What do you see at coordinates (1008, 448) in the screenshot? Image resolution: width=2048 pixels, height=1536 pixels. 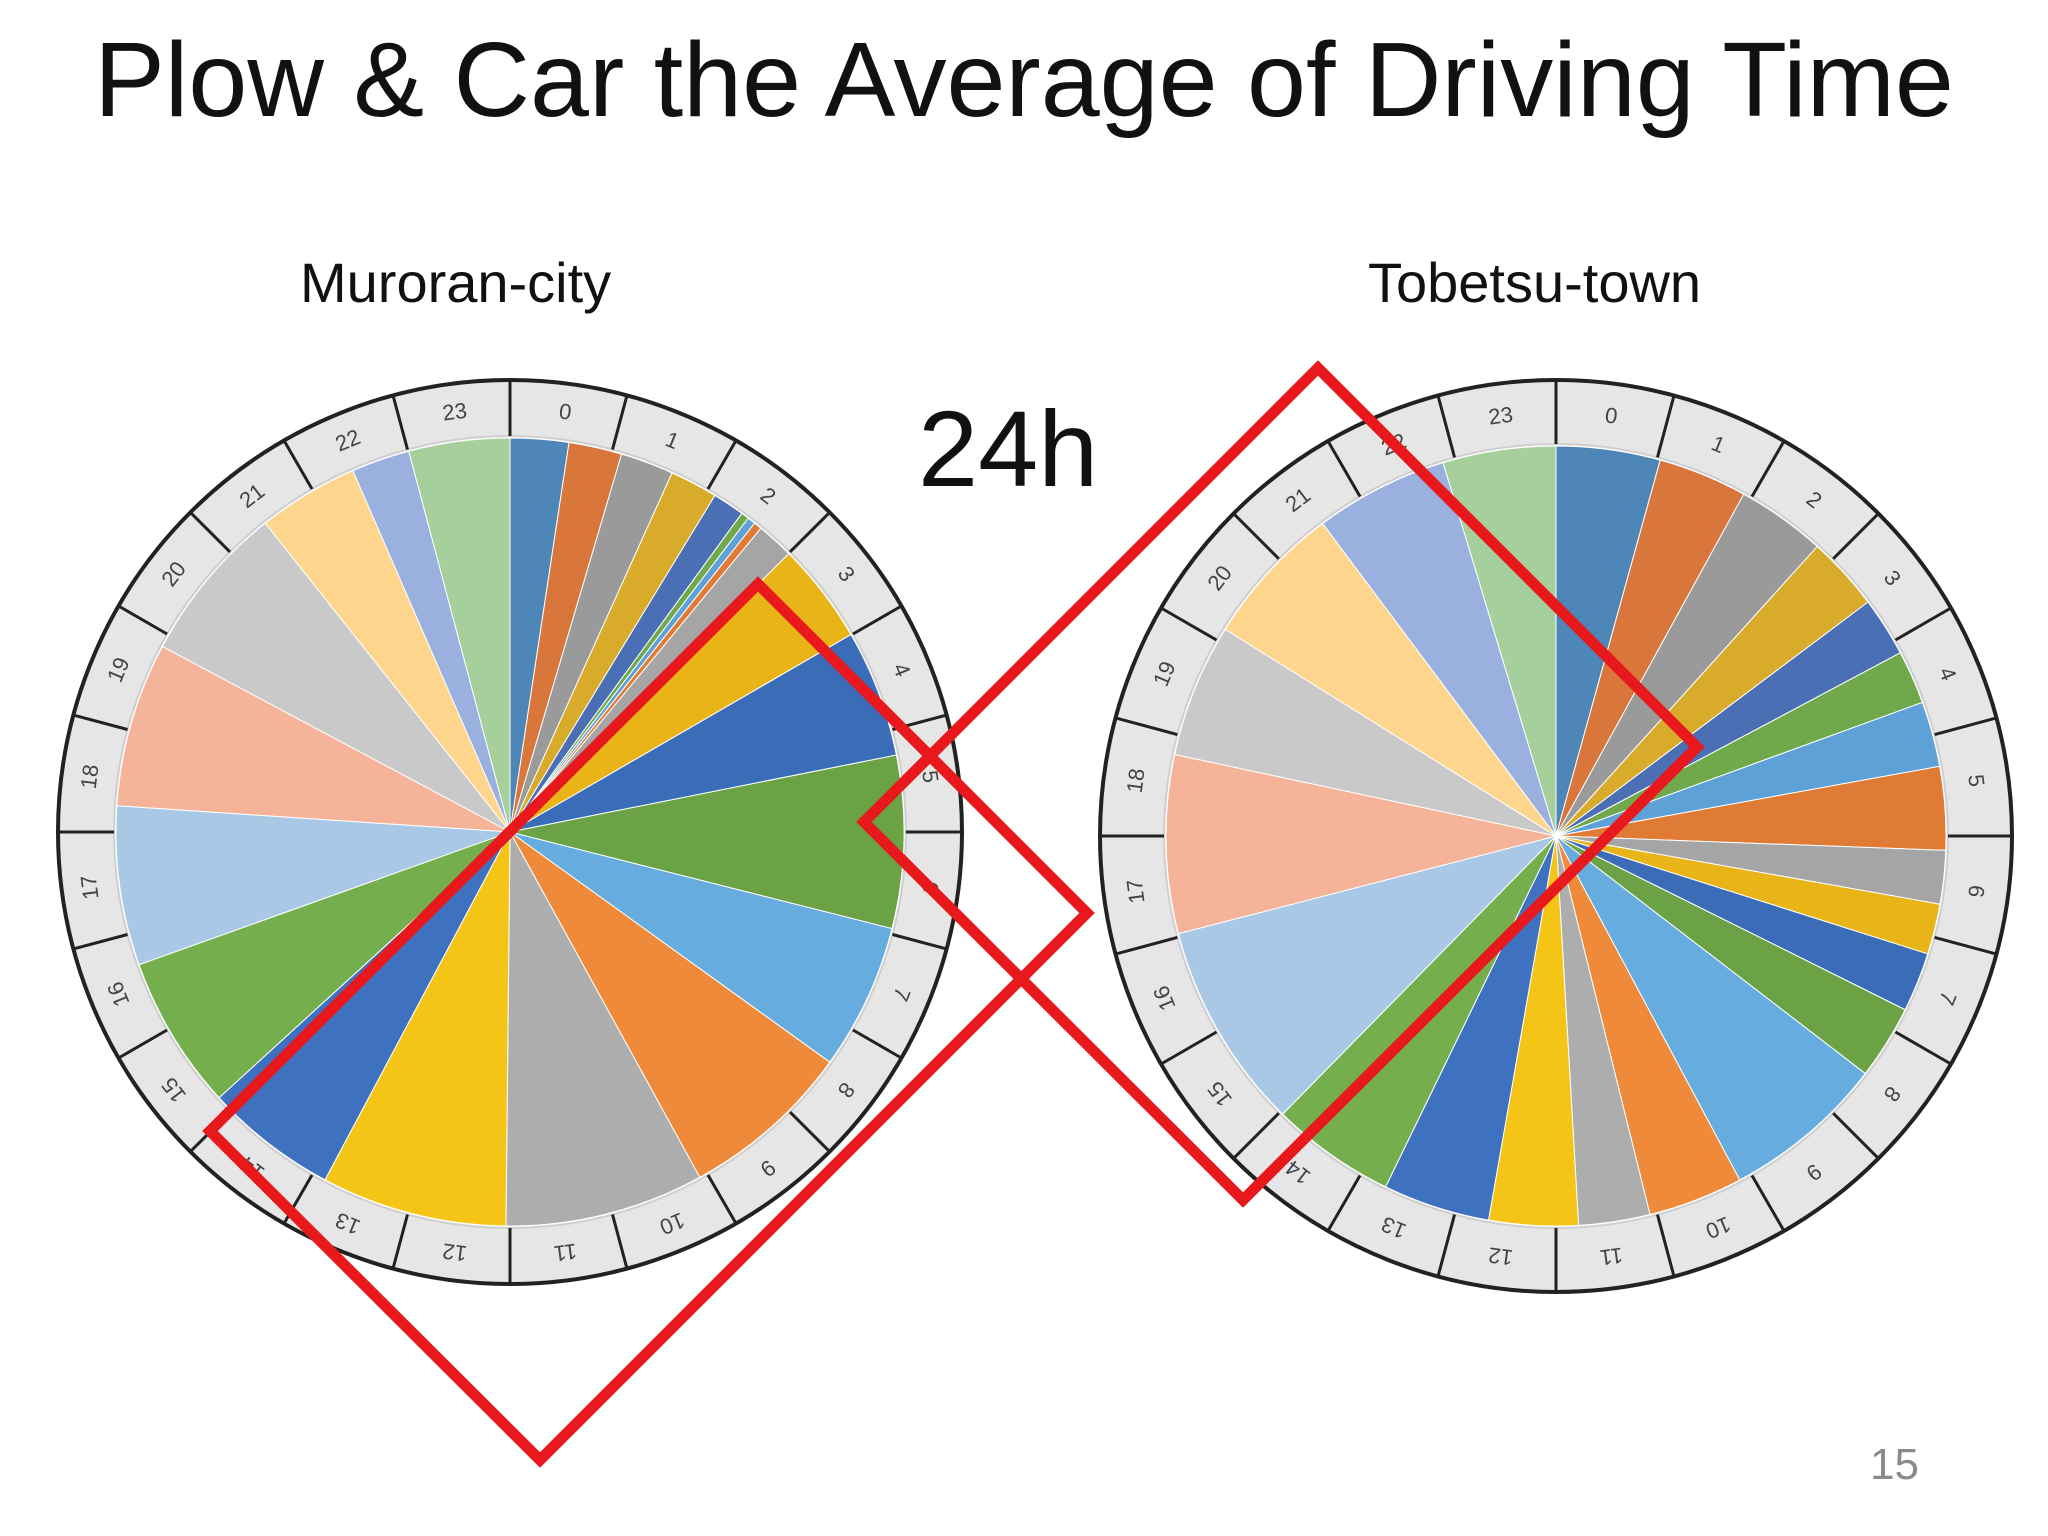 I see `callout-24h: 24h` at bounding box center [1008, 448].